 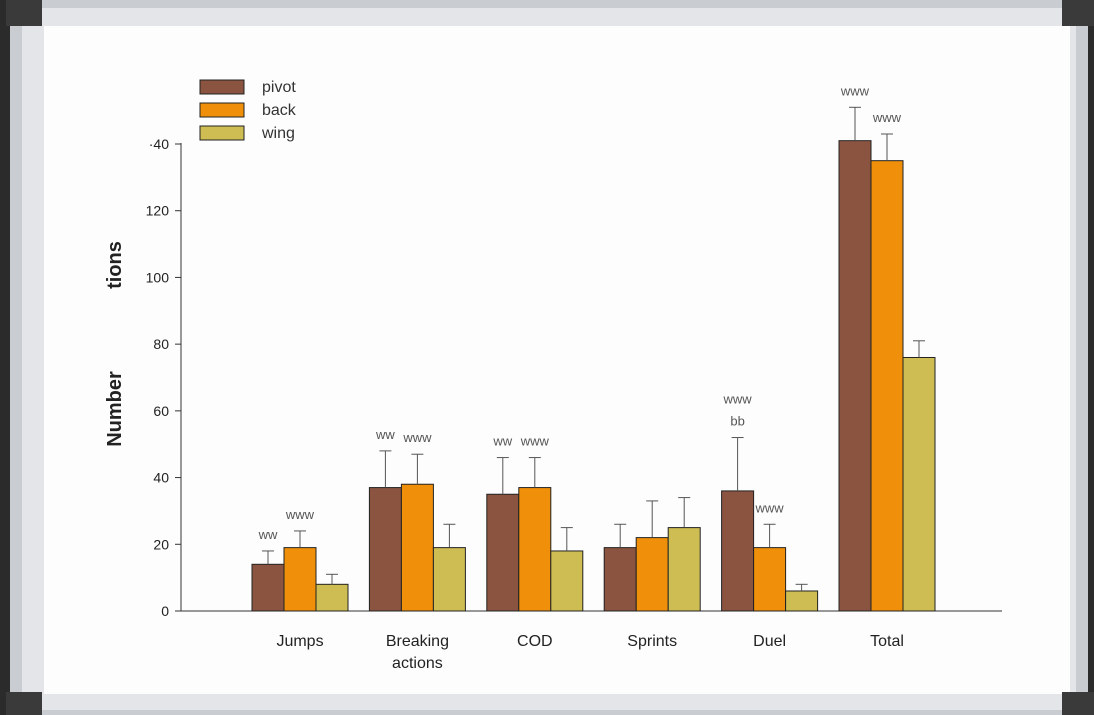 I want to click on corner-top-left, so click(x=24, y=13).